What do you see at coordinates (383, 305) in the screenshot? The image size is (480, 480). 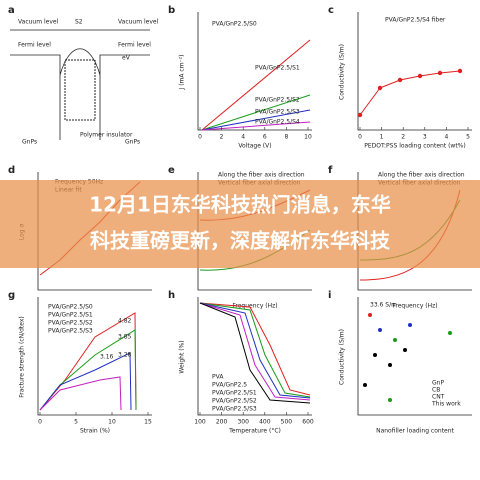 I see `label: 33.6 S/m` at bounding box center [383, 305].